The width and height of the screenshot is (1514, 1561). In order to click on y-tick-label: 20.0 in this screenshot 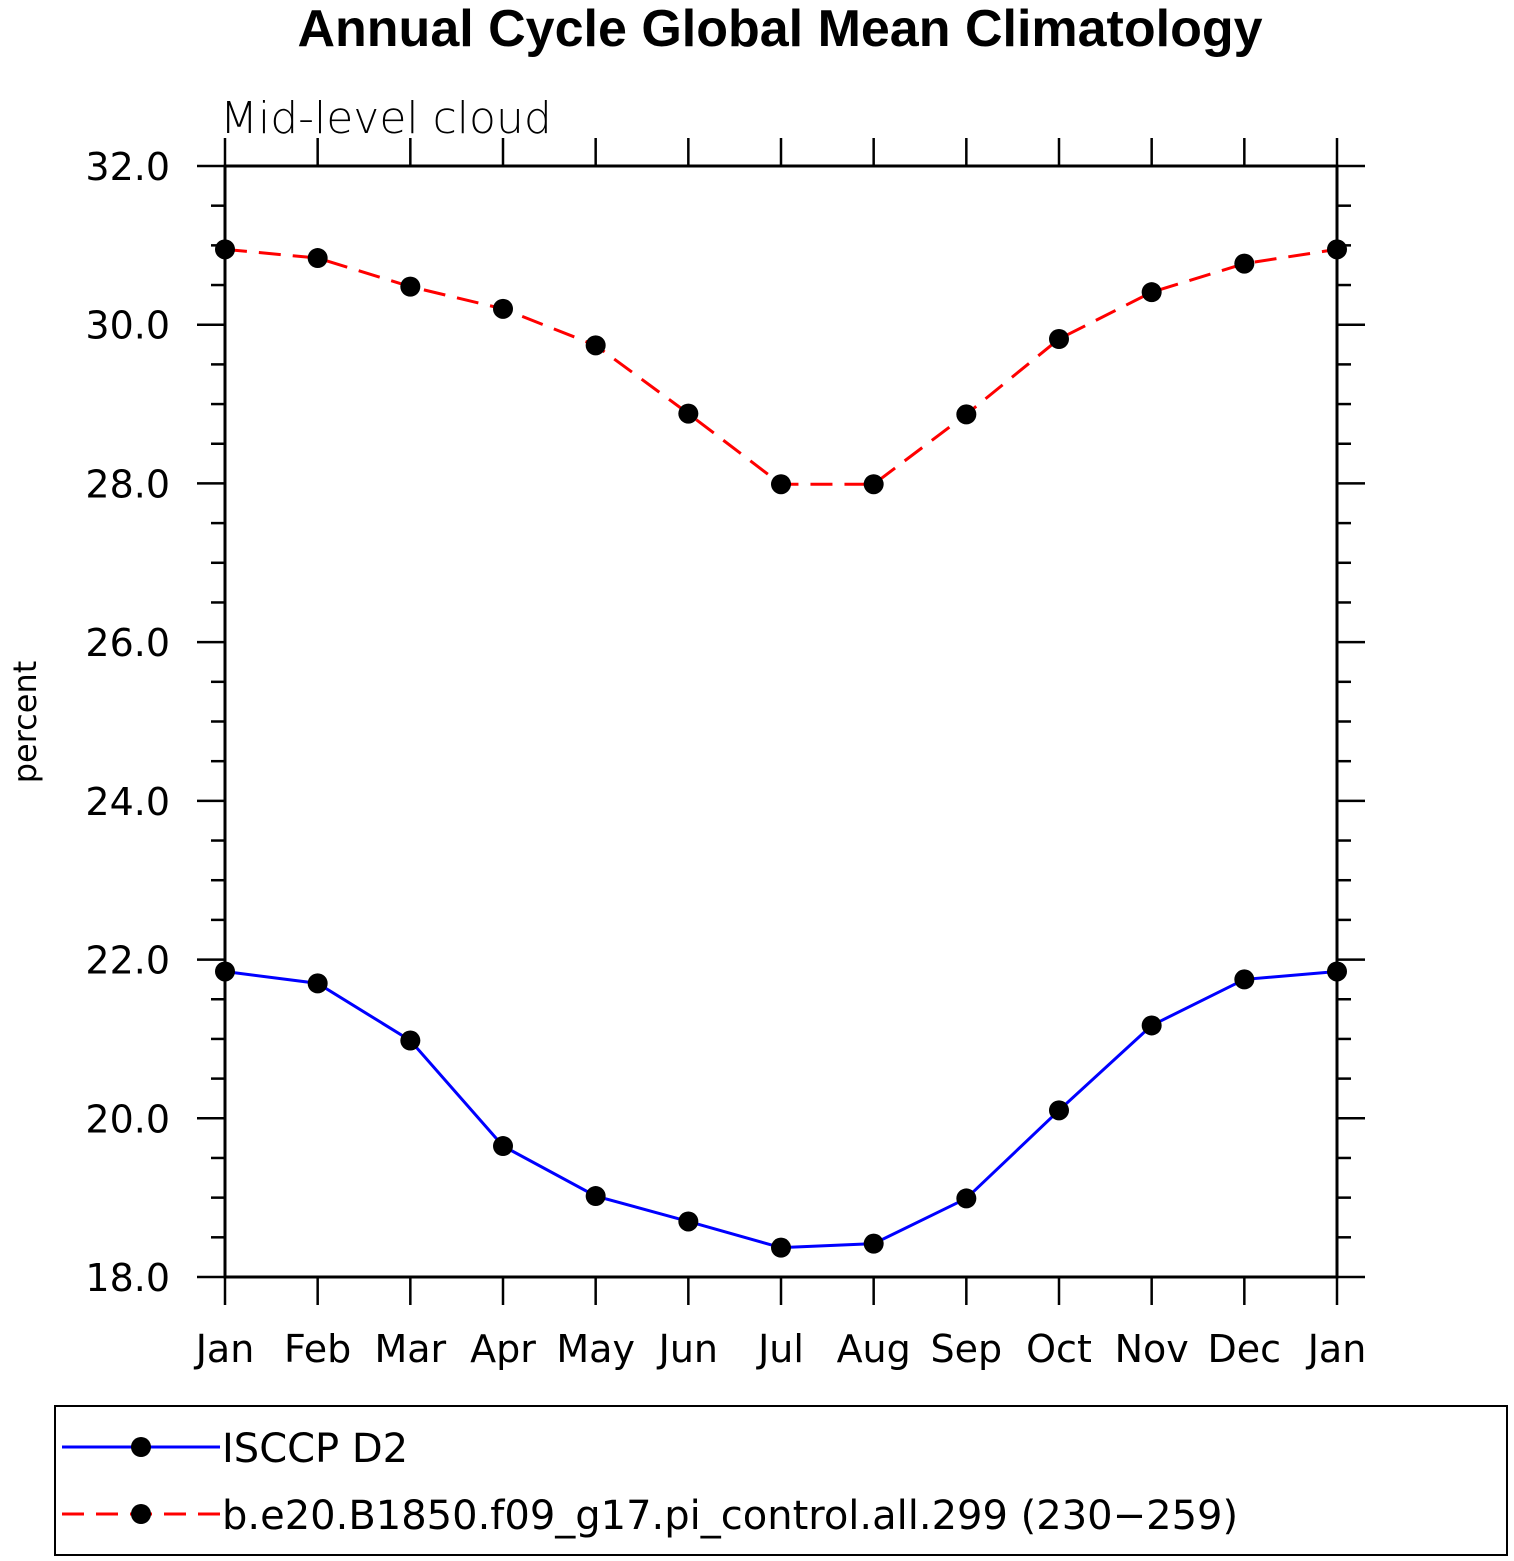, I will do `click(127, 1119)`.